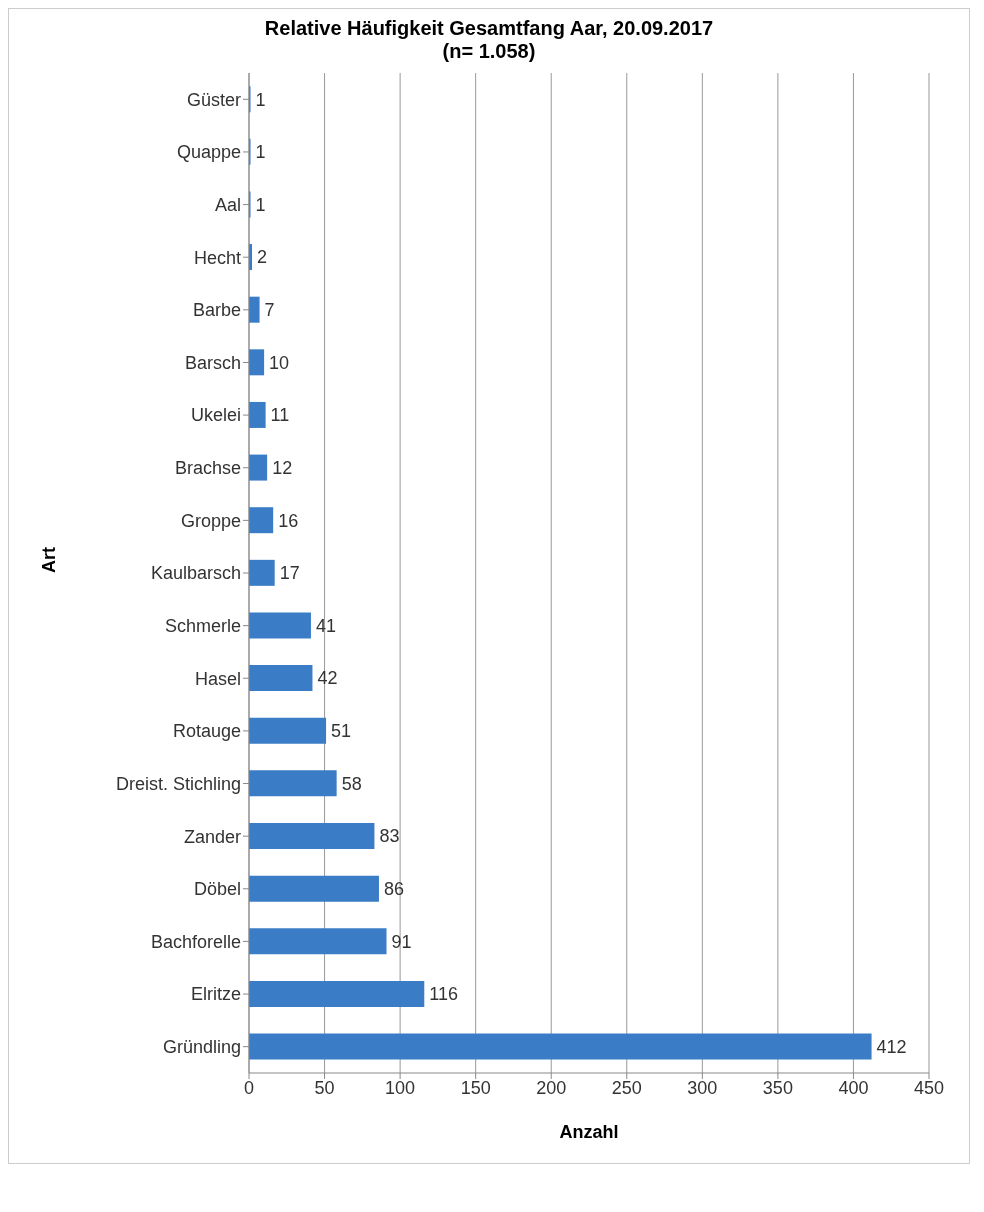  Describe the element at coordinates (351, 783) in the screenshot. I see `data-label: 58` at that location.